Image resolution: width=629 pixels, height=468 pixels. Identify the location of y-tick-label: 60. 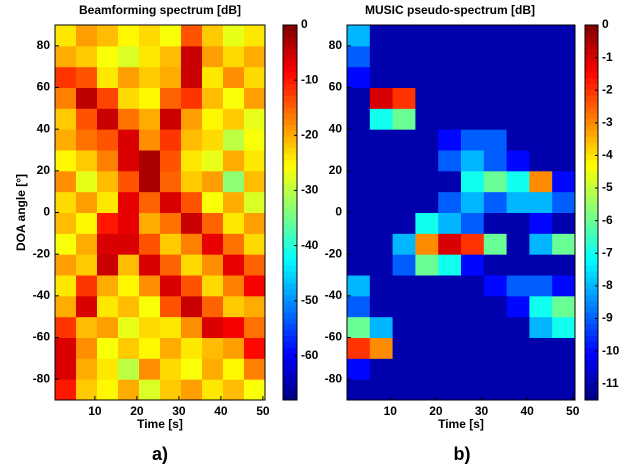
(44, 87).